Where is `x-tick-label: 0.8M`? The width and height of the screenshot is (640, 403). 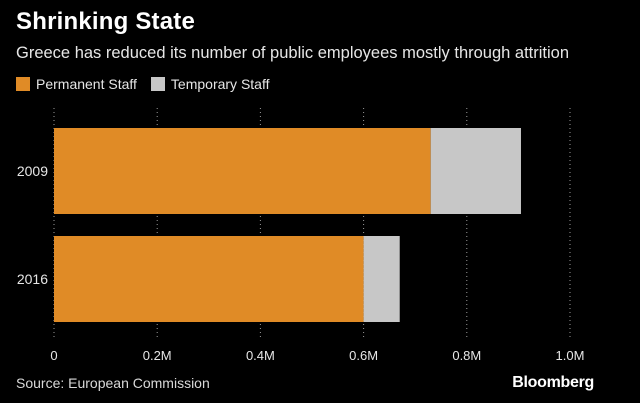
x-tick-label: 0.8M is located at coordinates (466, 355).